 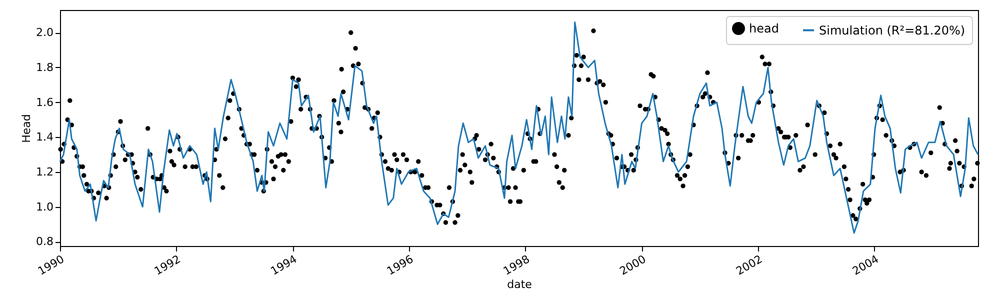 I want to click on y-axis-title: Head, so click(x=27, y=128).